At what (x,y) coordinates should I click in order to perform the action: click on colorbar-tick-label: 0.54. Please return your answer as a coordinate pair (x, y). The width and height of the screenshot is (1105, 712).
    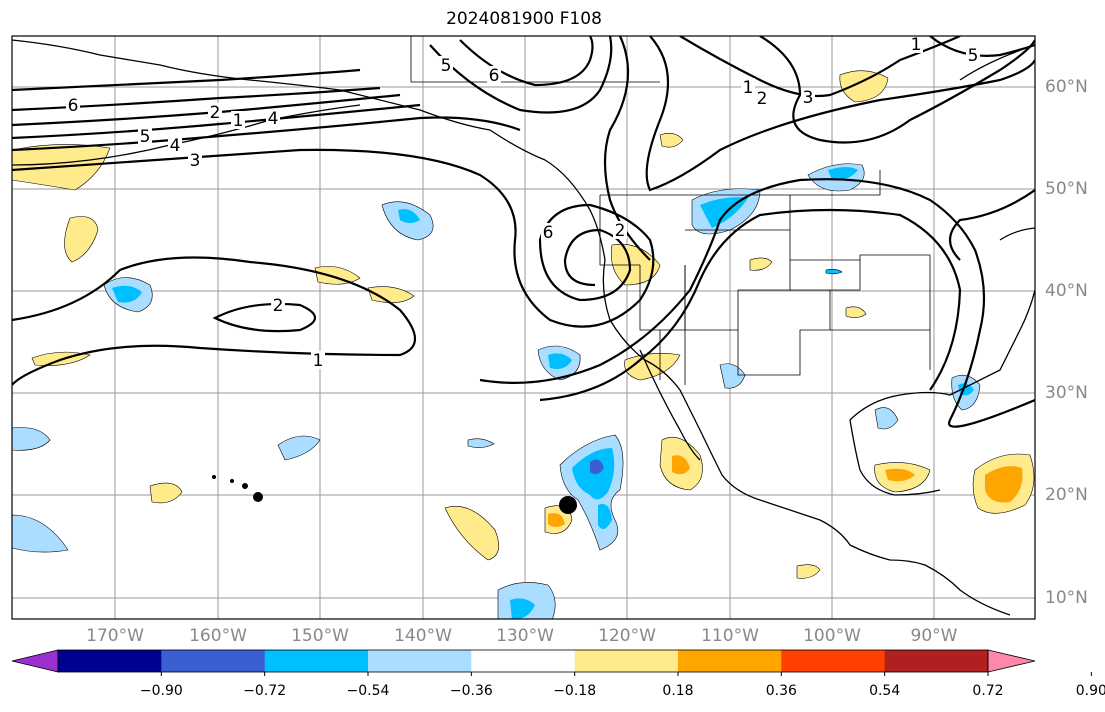
    Looking at the image, I should click on (885, 691).